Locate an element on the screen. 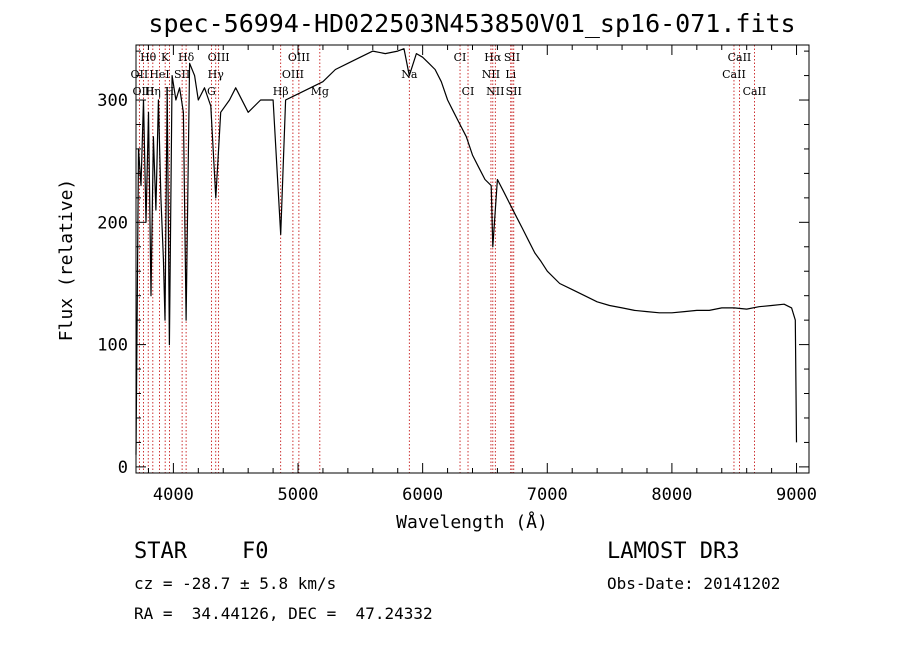  survey-name: LAMOST DR3 is located at coordinates (673, 551).